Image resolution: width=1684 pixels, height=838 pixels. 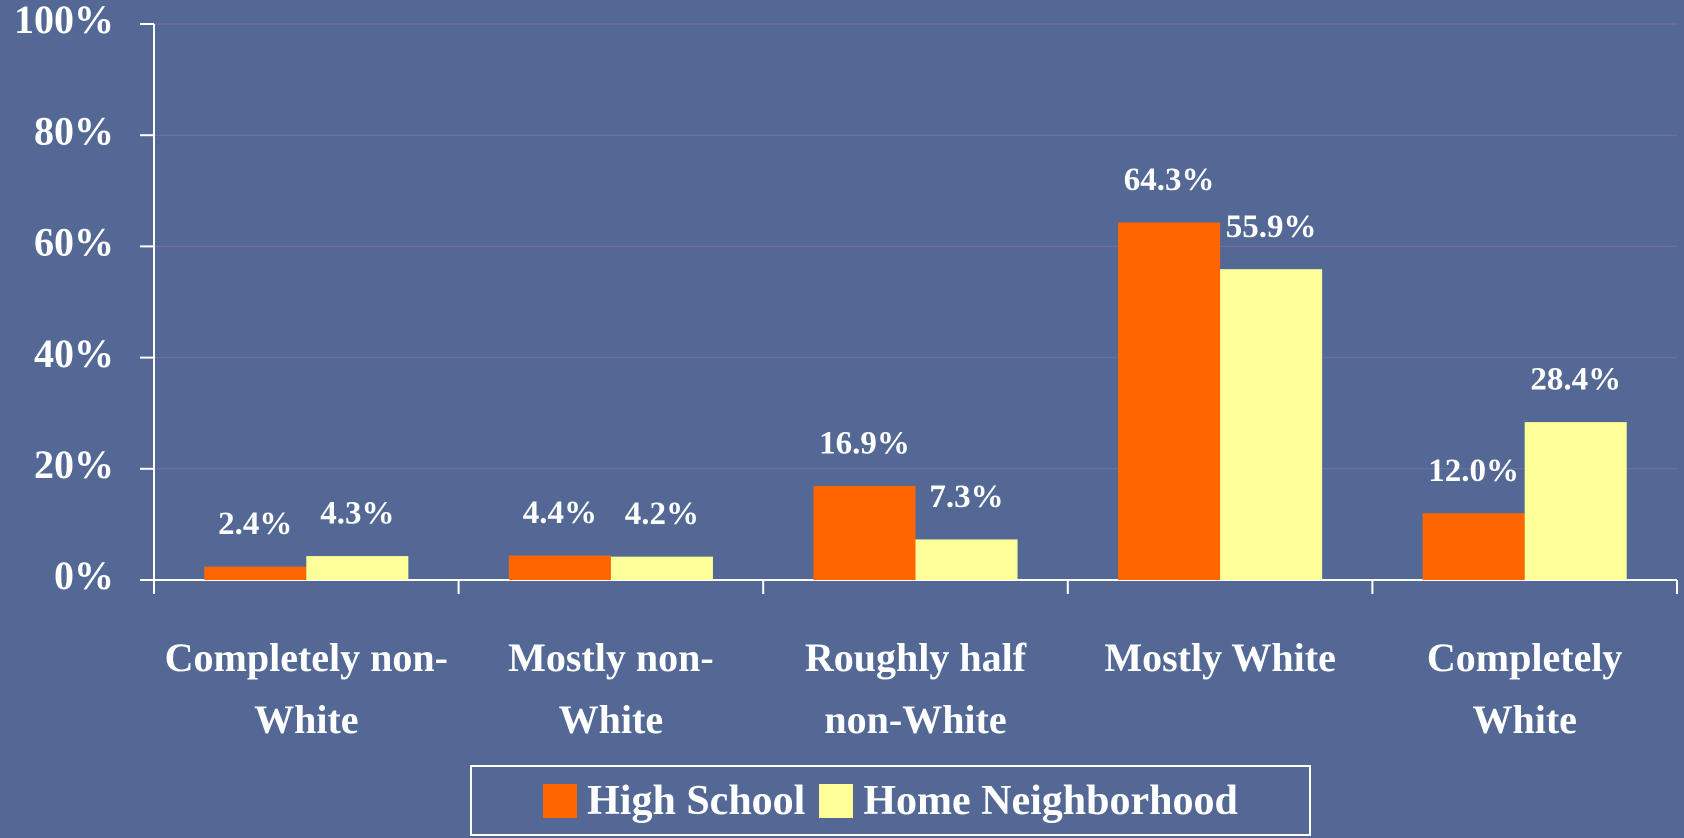 I want to click on value-label: 4.4%, so click(x=560, y=513).